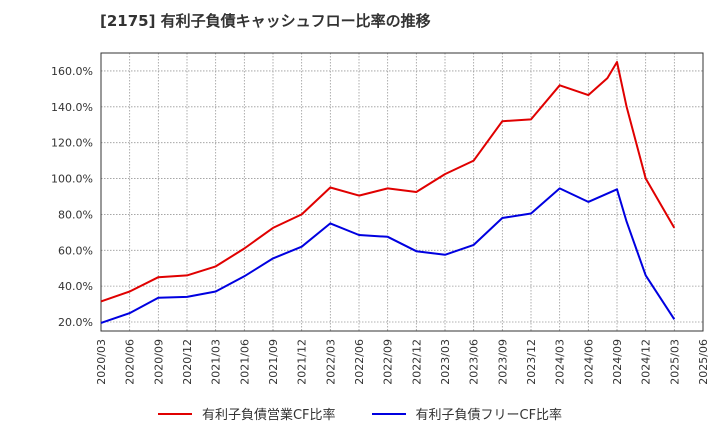  What do you see at coordinates (72, 143) in the screenshot?
I see `y-tick-label: 120.0%` at bounding box center [72, 143].